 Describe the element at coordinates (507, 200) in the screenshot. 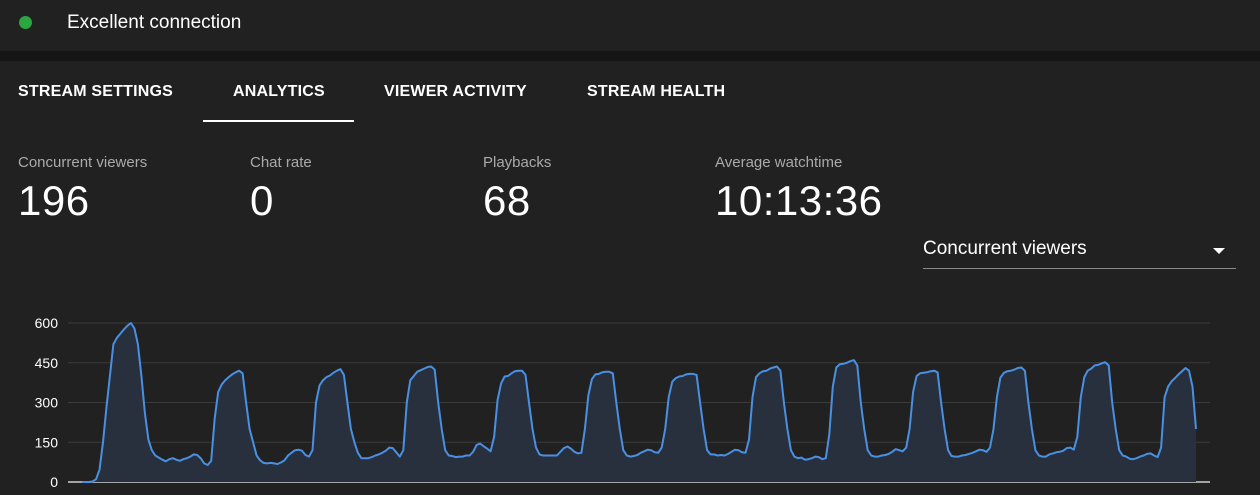

I see `metric-value: 68` at that location.